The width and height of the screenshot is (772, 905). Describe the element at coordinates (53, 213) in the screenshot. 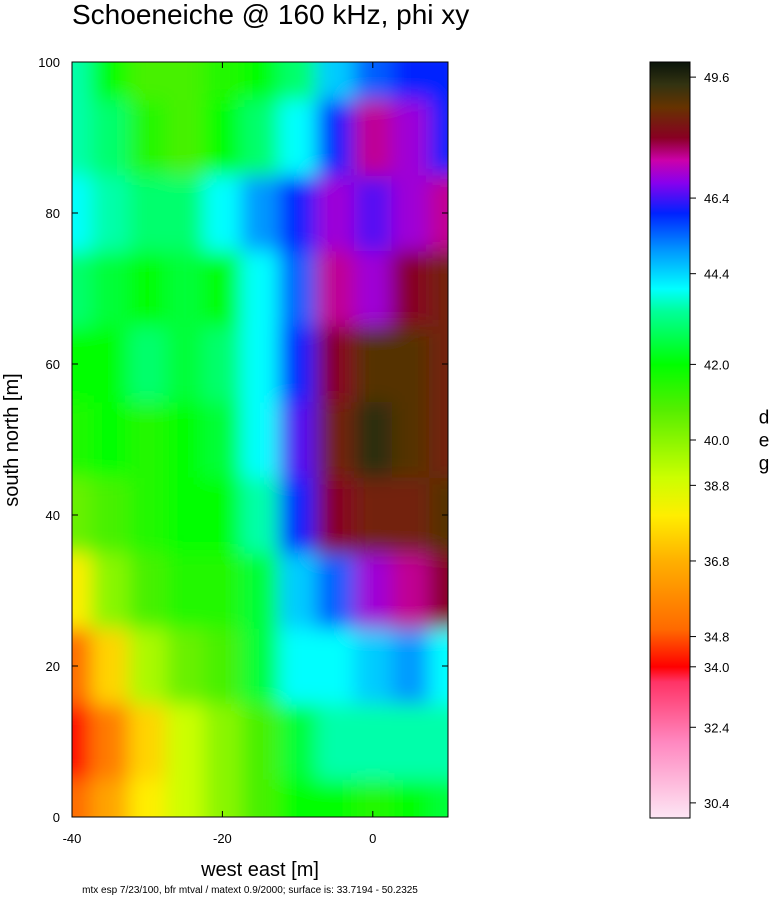

I see `y-tick-label: 80` at that location.